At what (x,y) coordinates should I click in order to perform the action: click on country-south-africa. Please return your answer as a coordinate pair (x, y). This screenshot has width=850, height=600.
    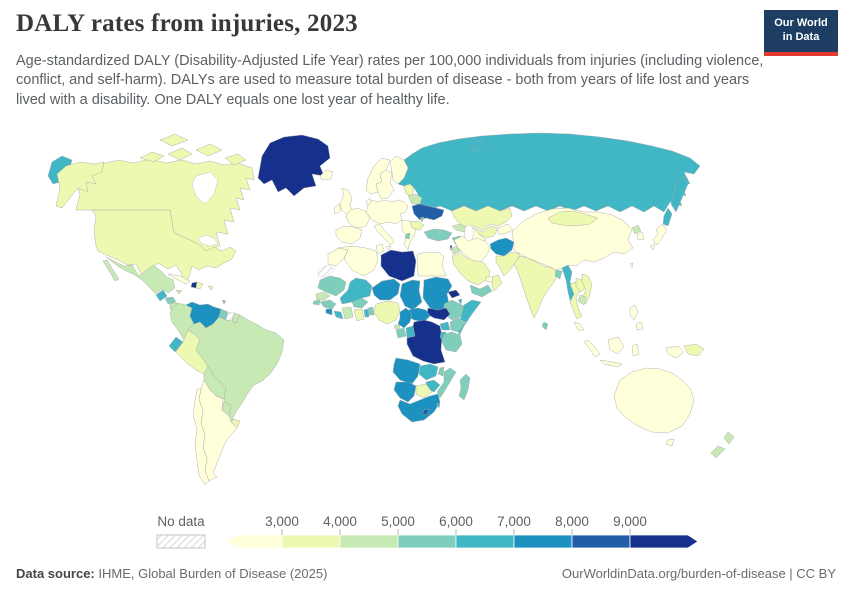
    Looking at the image, I should click on (419, 408).